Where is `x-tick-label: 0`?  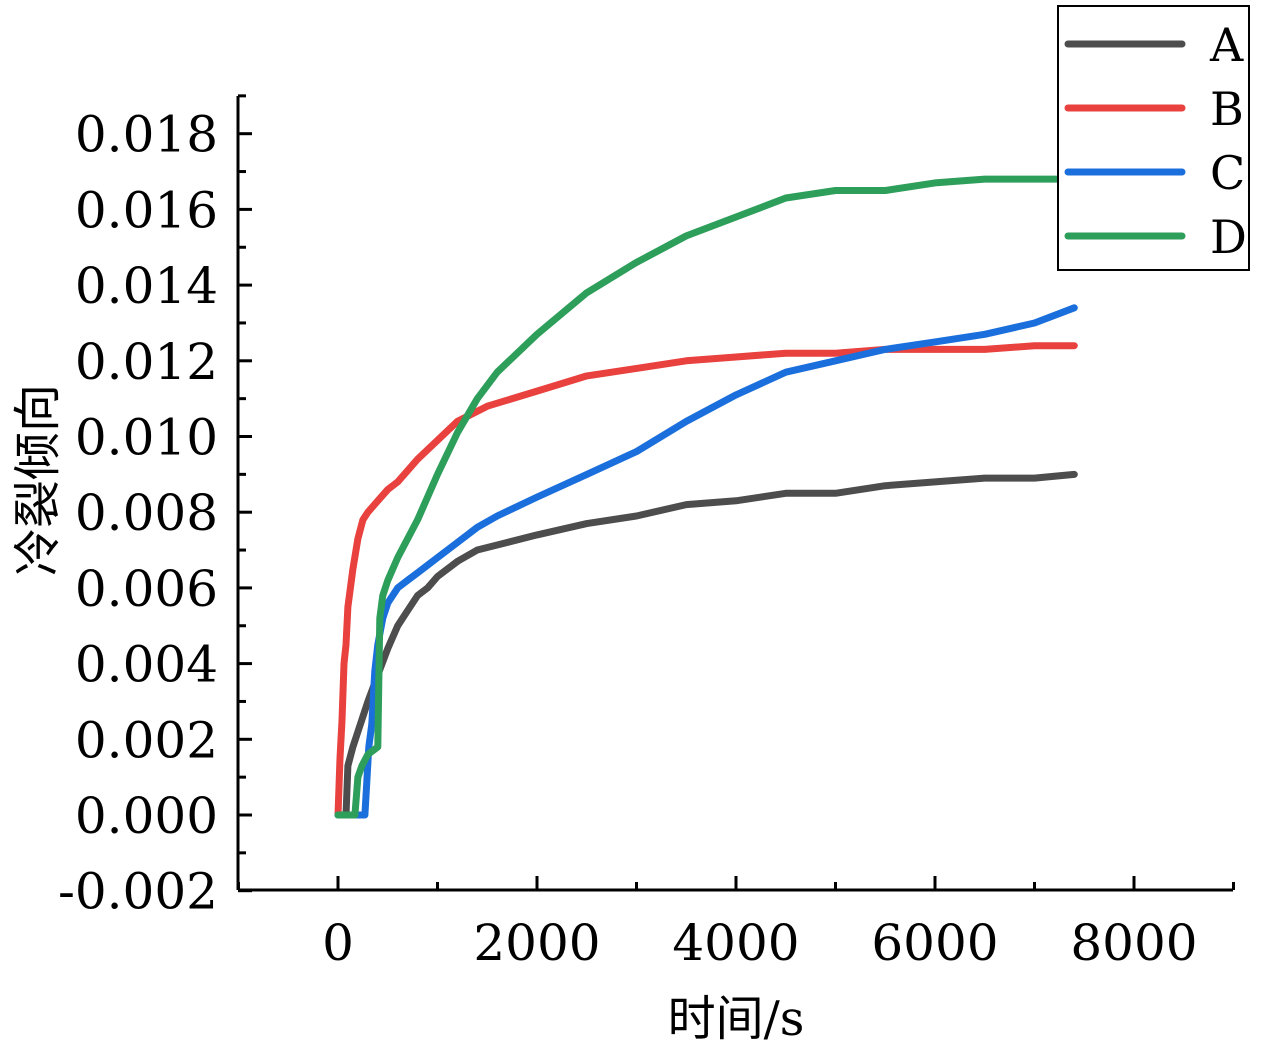
x-tick-label: 0 is located at coordinates (338, 943).